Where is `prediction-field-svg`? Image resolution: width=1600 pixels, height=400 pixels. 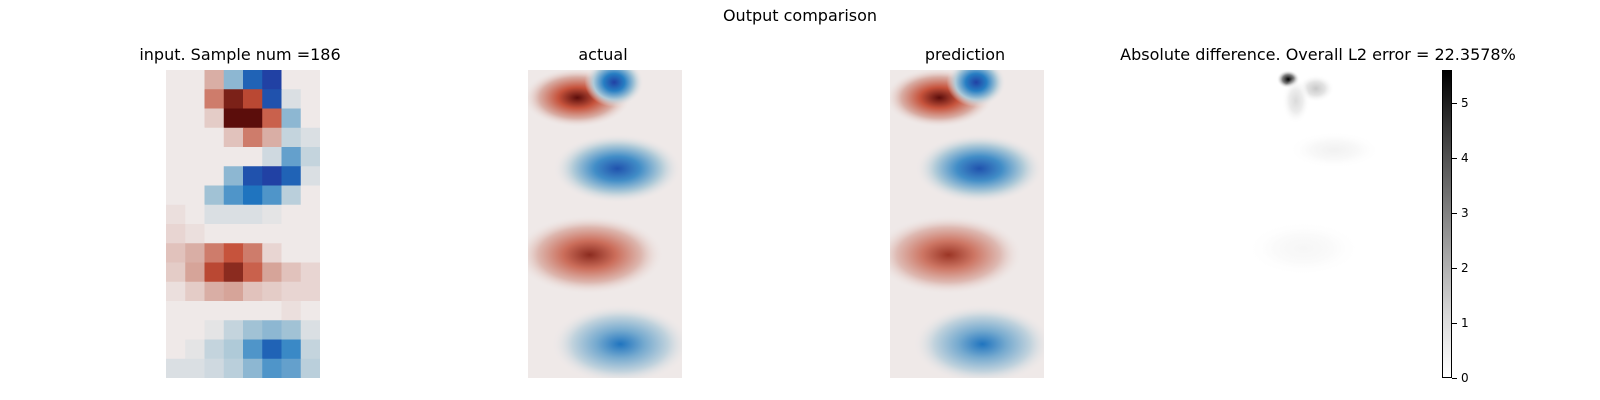 prediction-field-svg is located at coordinates (967, 224).